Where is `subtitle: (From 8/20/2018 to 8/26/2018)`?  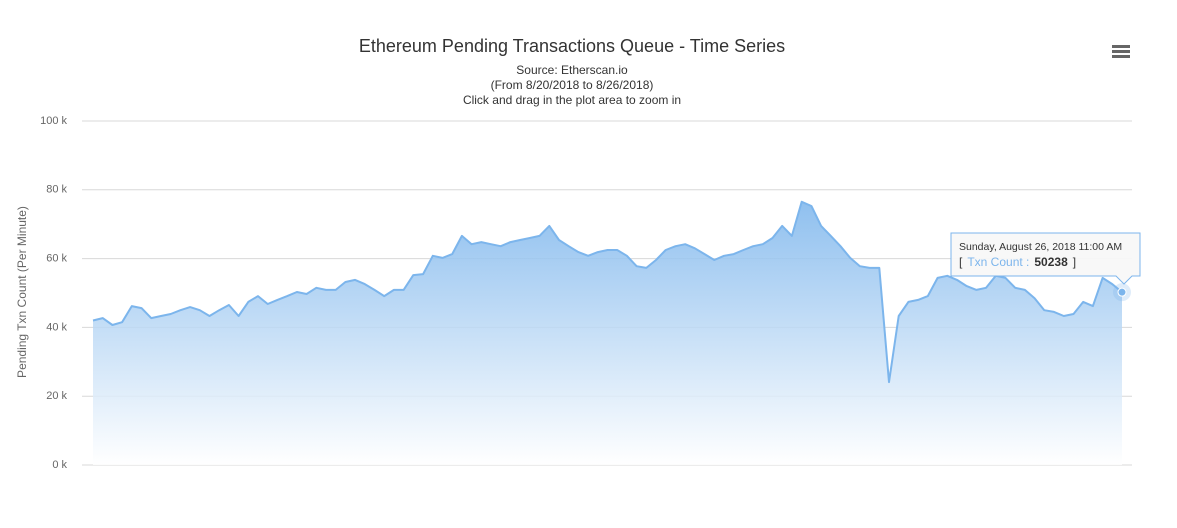
subtitle: (From 8/20/2018 to 8/26/2018) is located at coordinates (572, 85).